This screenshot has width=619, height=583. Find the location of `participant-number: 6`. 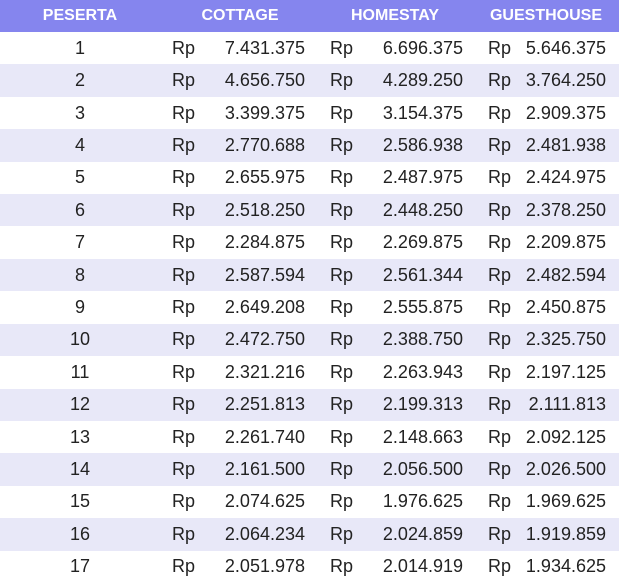

participant-number: 6 is located at coordinates (79, 209).